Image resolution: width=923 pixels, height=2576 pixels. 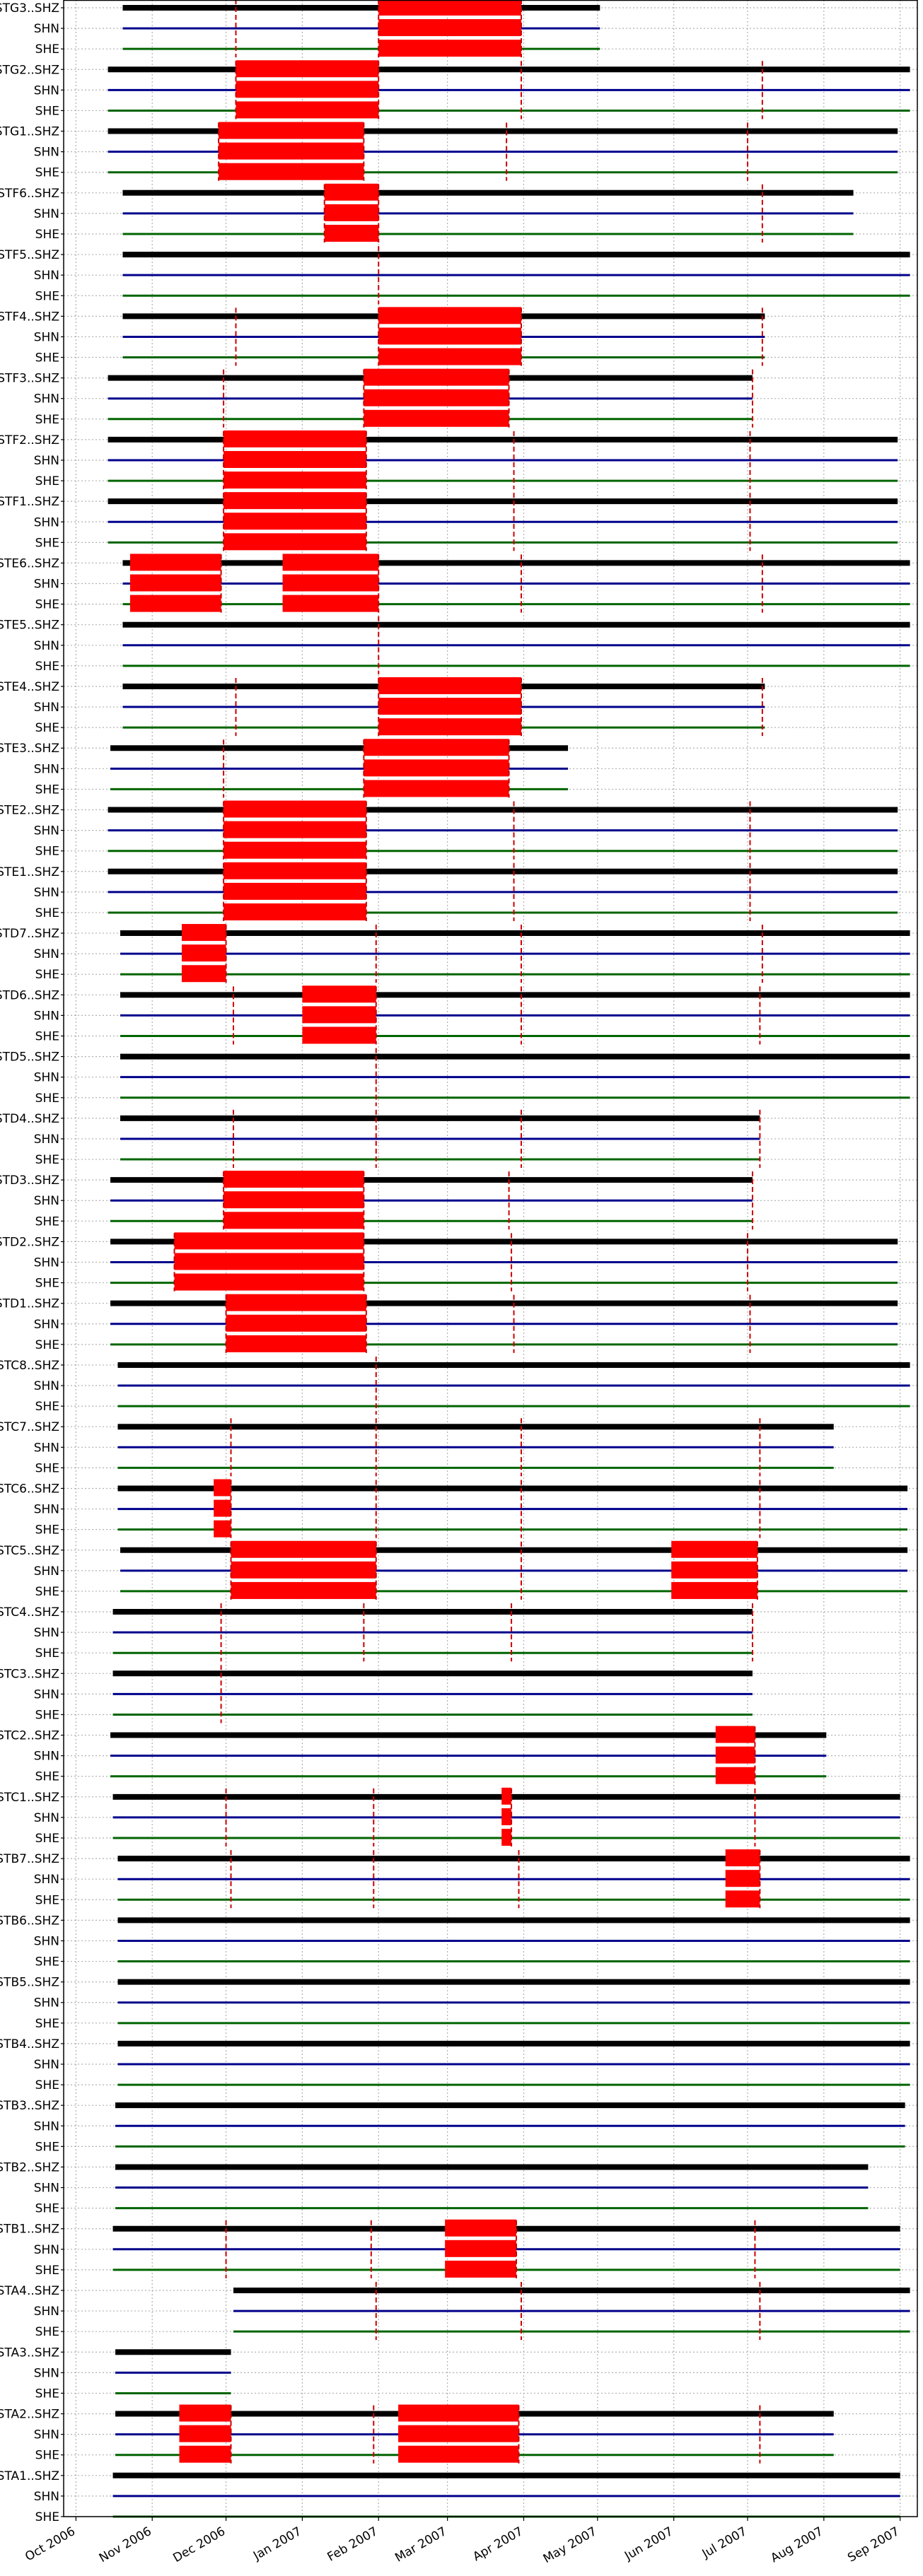 I want to click on channel-label: 7S.STD7..SHZ, so click(x=30, y=934).